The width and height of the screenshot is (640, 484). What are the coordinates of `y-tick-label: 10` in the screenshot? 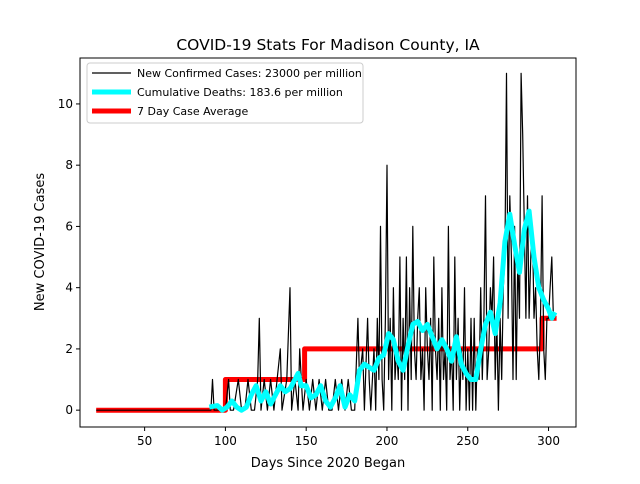 It's located at (65, 104).